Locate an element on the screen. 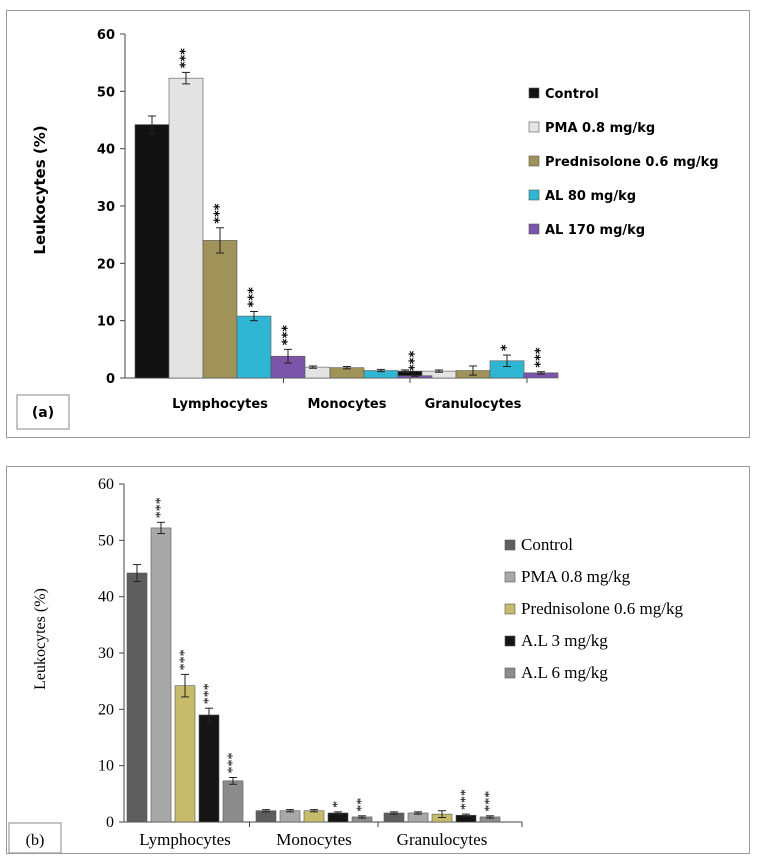 This screenshot has width=759, height=857. legend-label: A.L 6 mg/kg is located at coordinates (564, 672).